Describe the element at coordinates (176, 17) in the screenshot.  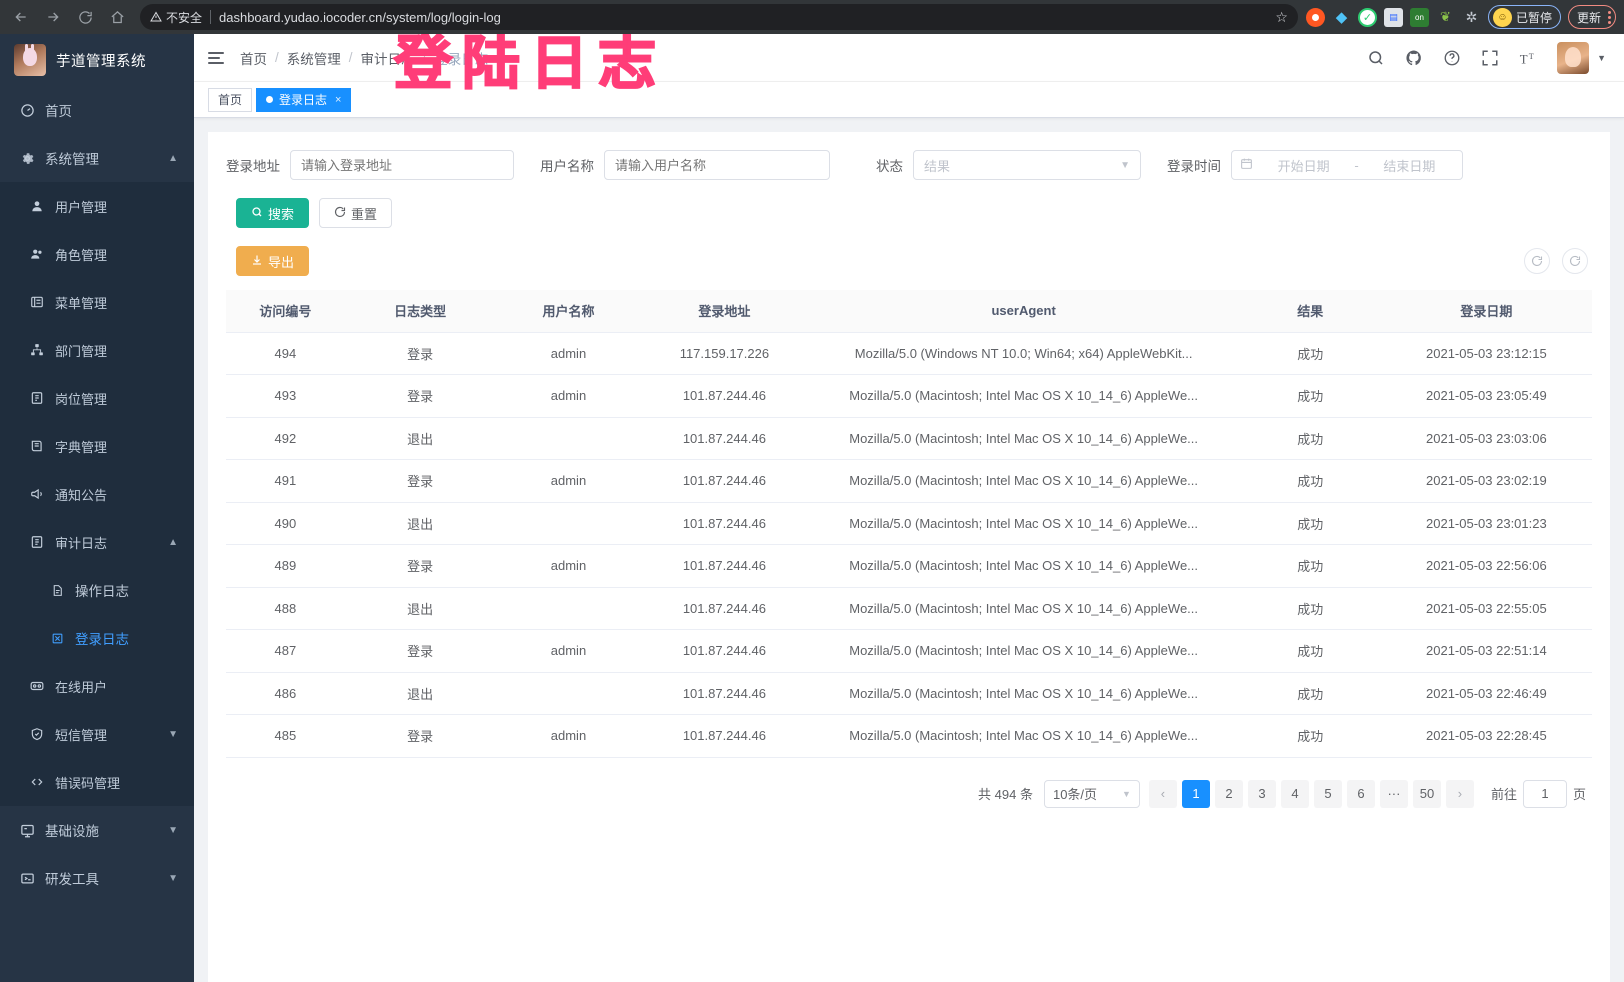
I see `security-warning: 不安全` at that location.